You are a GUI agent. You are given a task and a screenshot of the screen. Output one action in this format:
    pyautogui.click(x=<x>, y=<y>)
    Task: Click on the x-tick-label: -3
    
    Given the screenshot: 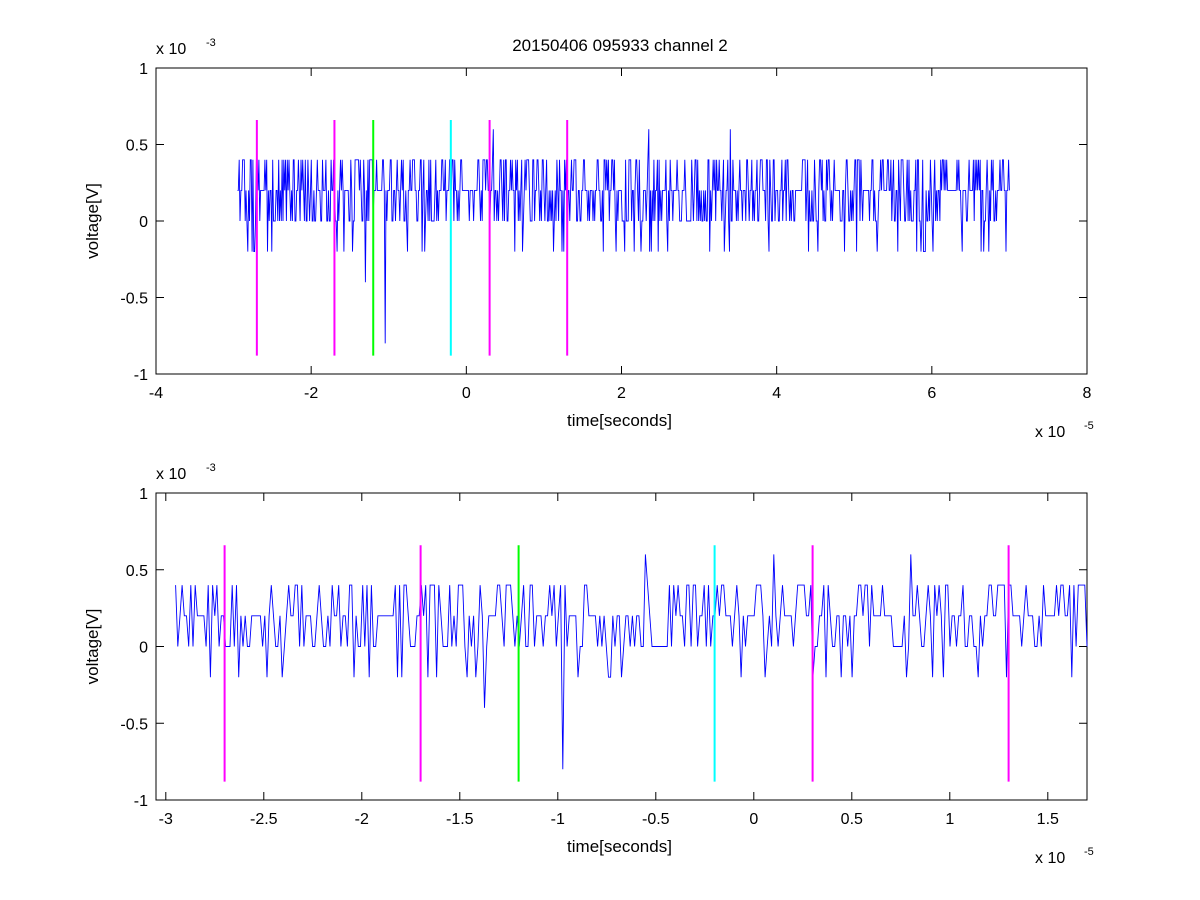 What is the action you would take?
    pyautogui.click(x=166, y=819)
    